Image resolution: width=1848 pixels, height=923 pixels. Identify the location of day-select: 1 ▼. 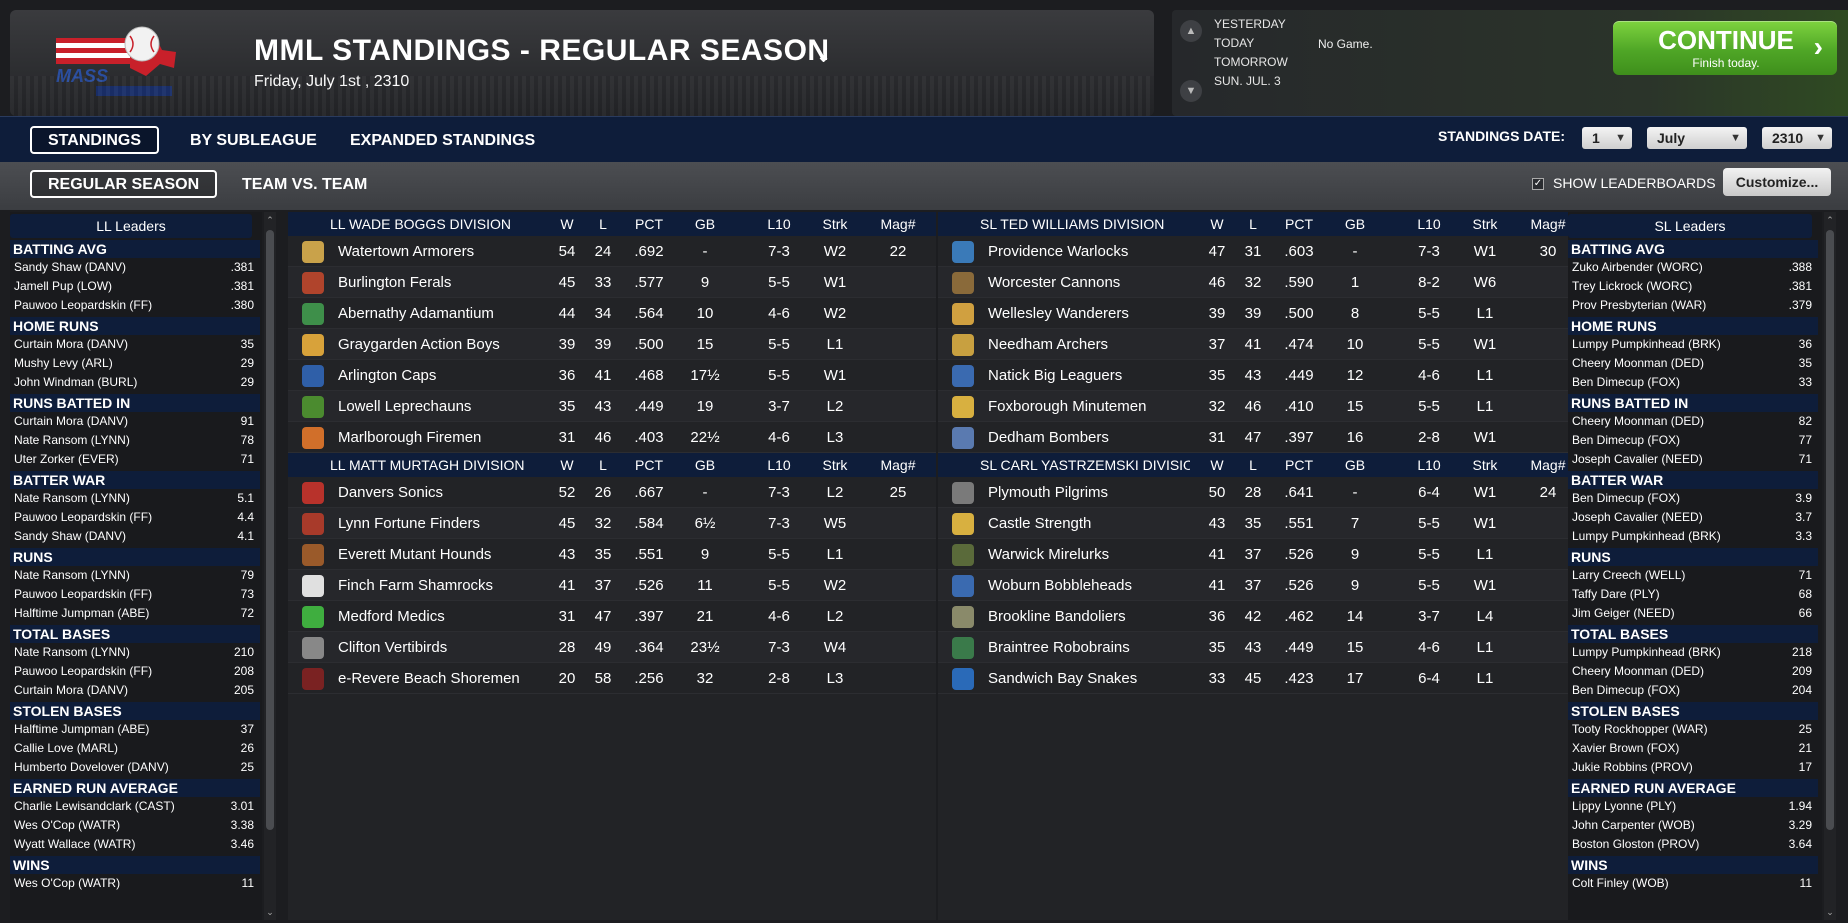
(1607, 138).